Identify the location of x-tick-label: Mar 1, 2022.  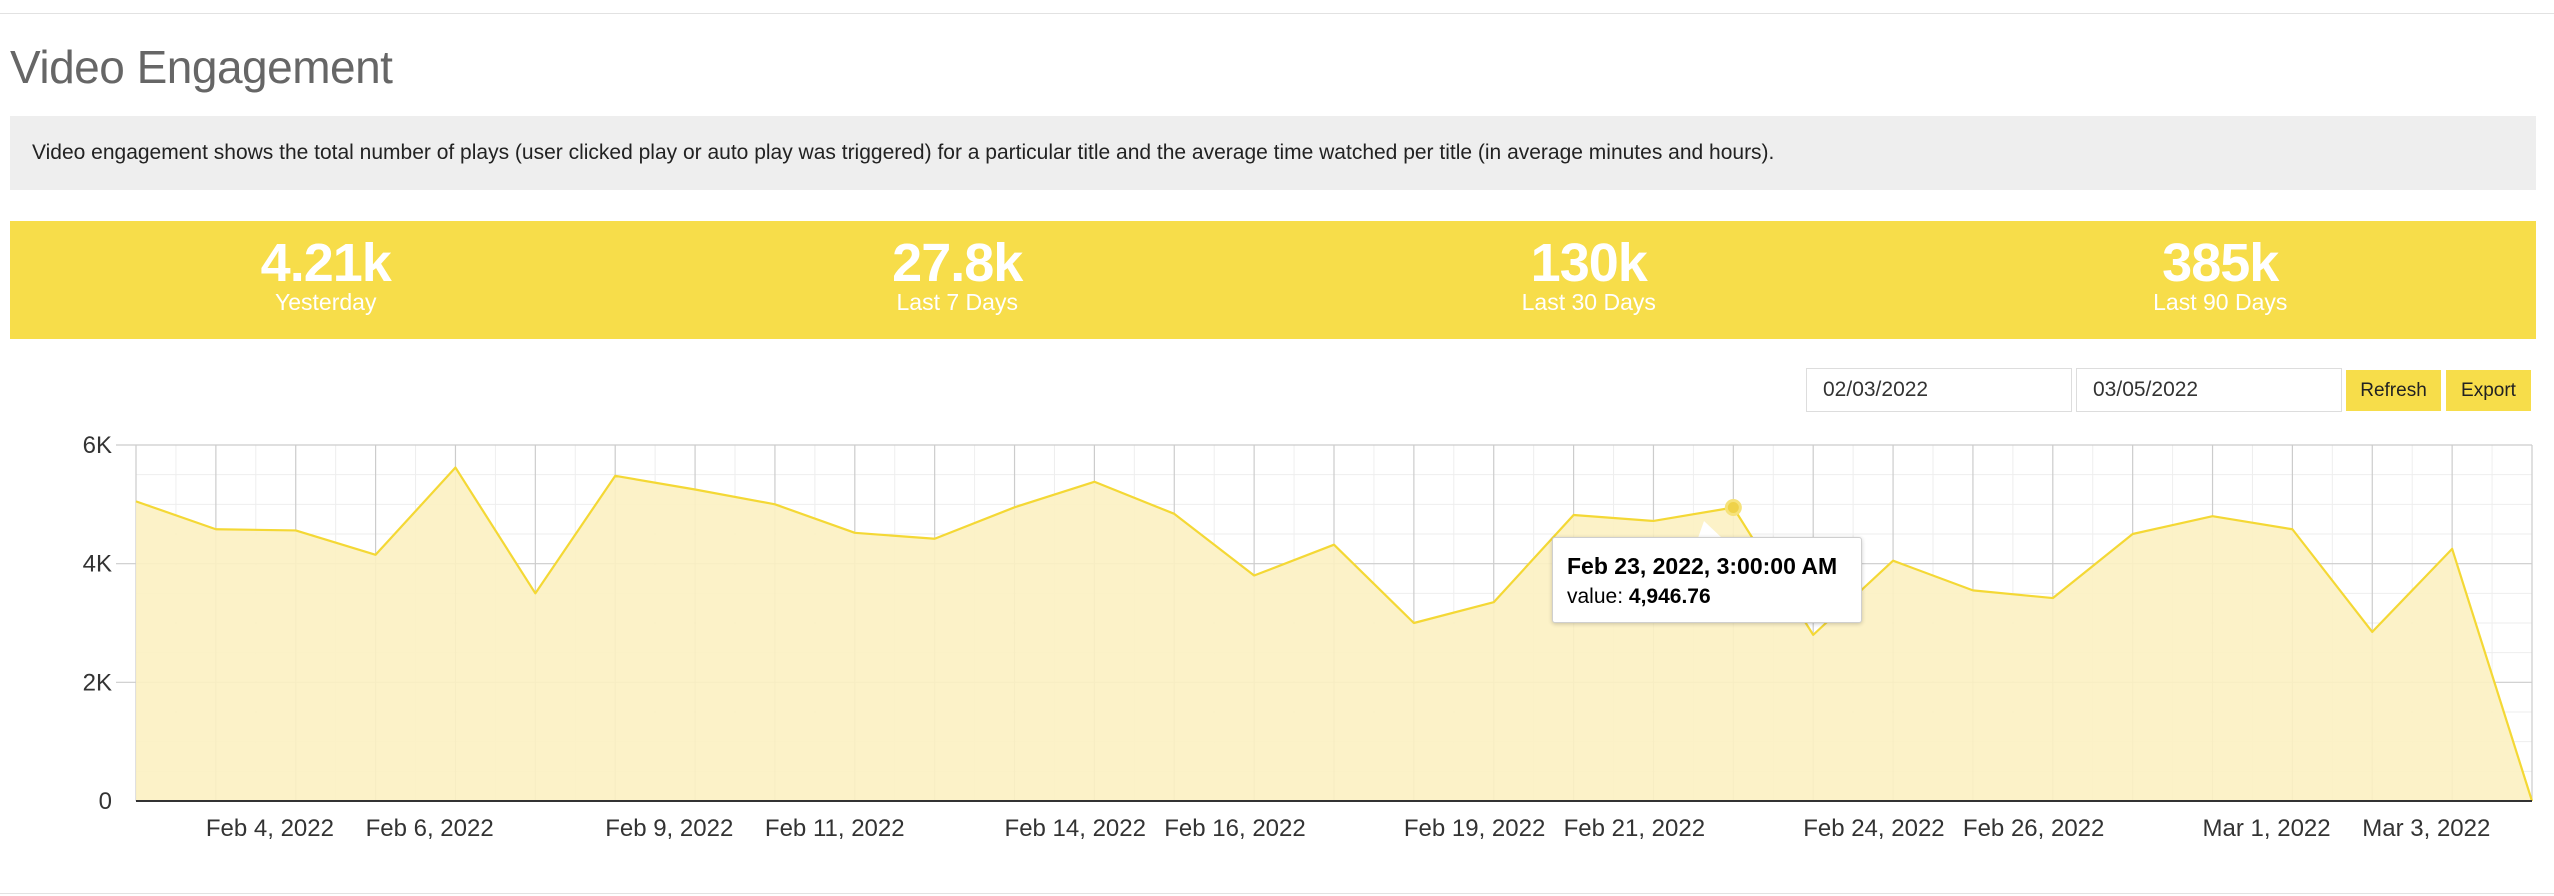
(2267, 828).